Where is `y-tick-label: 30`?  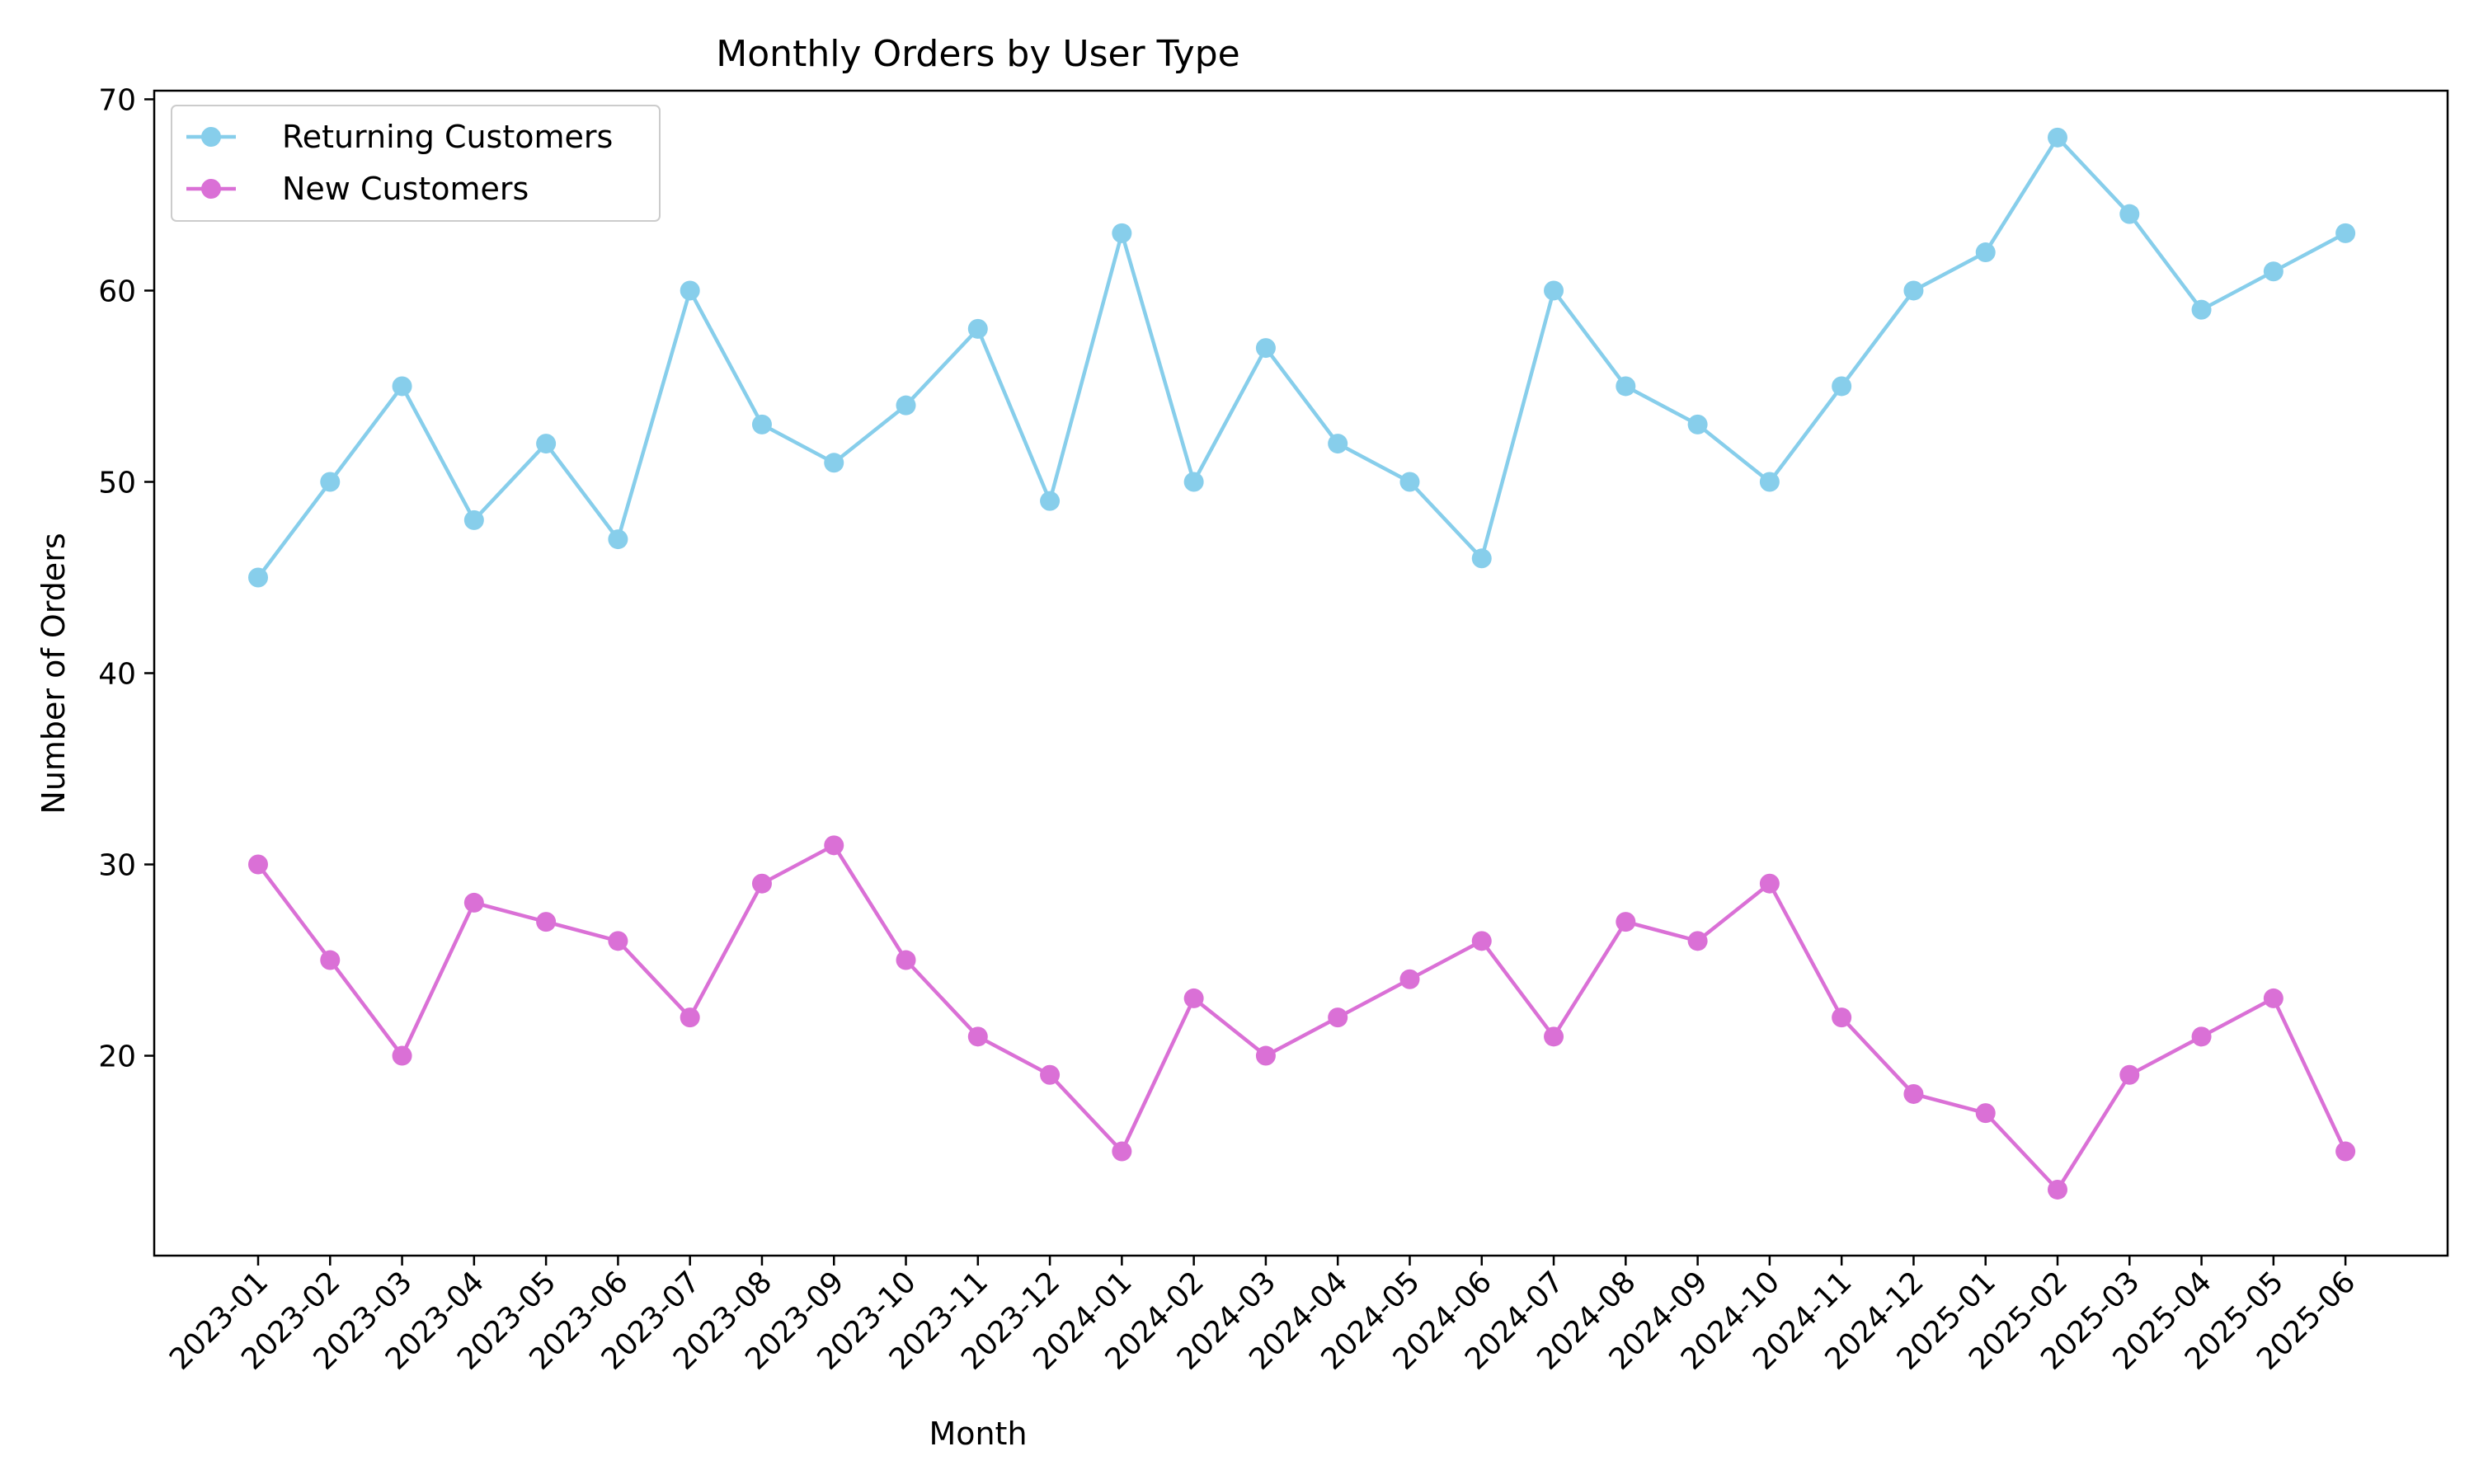 y-tick-label: 30 is located at coordinates (117, 866).